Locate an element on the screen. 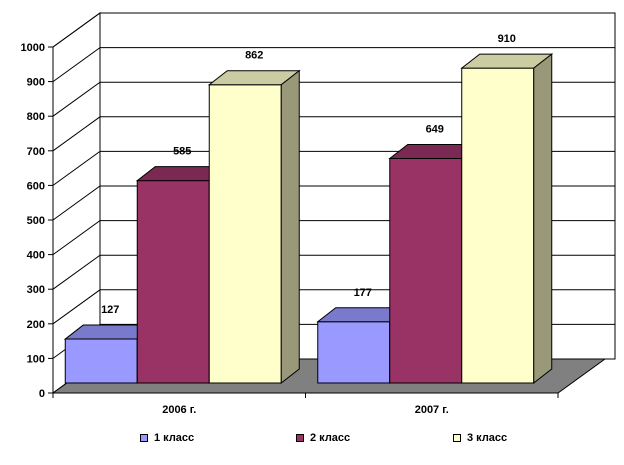 Image resolution: width=624 pixels, height=465 pixels. legend-label: 2 класс is located at coordinates (330, 438).